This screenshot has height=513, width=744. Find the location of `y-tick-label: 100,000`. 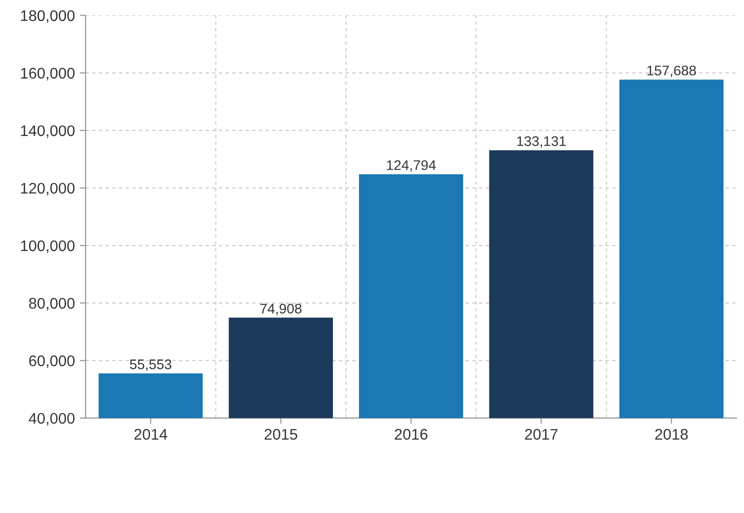

y-tick-label: 100,000 is located at coordinates (48, 246).